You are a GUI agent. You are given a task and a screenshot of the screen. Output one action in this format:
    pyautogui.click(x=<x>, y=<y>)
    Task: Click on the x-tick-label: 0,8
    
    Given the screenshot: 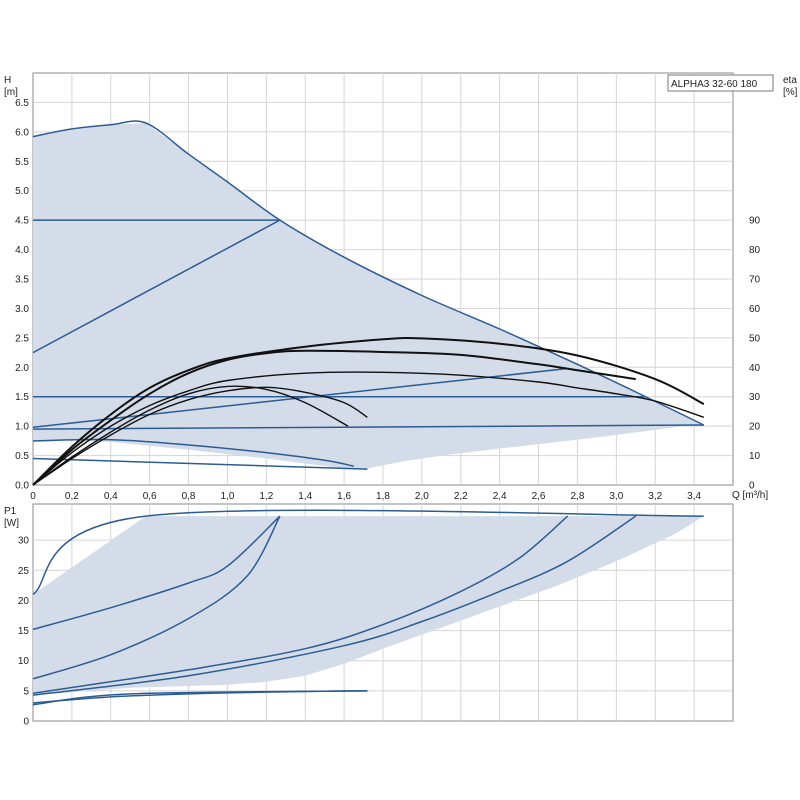 What is the action you would take?
    pyautogui.click(x=189, y=496)
    